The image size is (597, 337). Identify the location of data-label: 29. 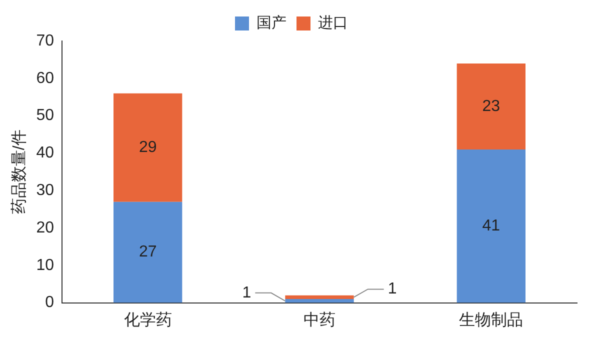
(147, 147).